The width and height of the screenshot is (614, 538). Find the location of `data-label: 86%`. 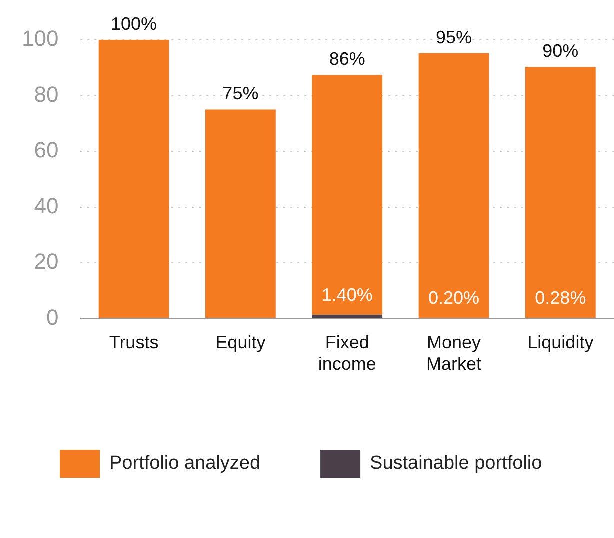

data-label: 86% is located at coordinates (347, 59).